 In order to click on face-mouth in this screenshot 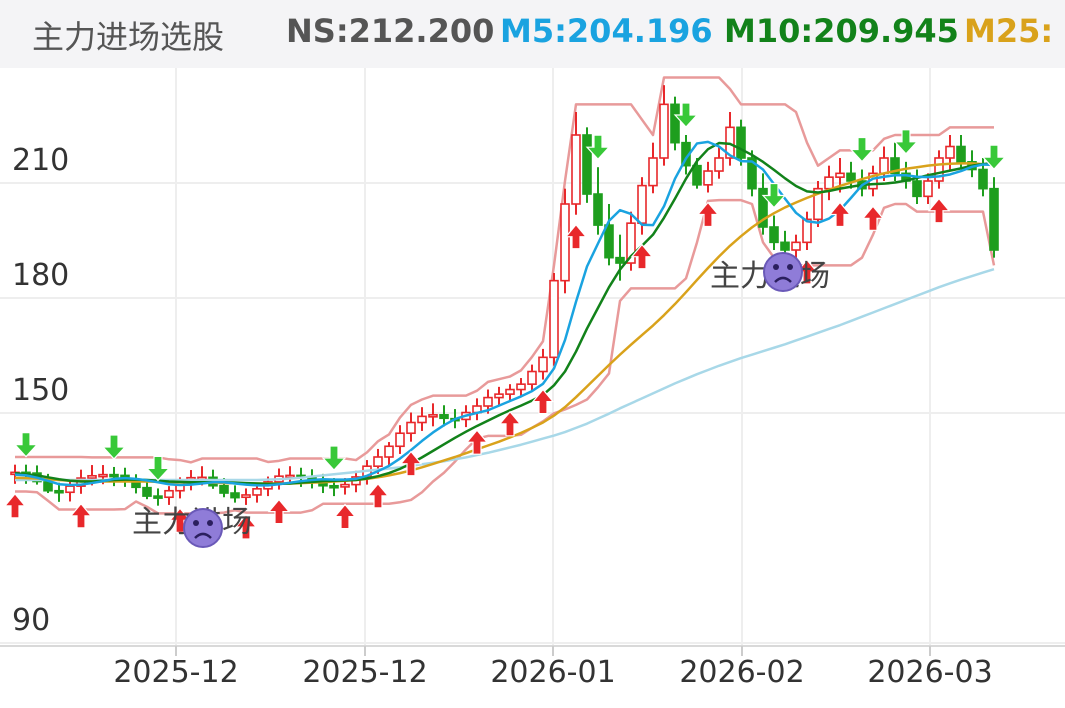, I will do `click(783, 279)`.